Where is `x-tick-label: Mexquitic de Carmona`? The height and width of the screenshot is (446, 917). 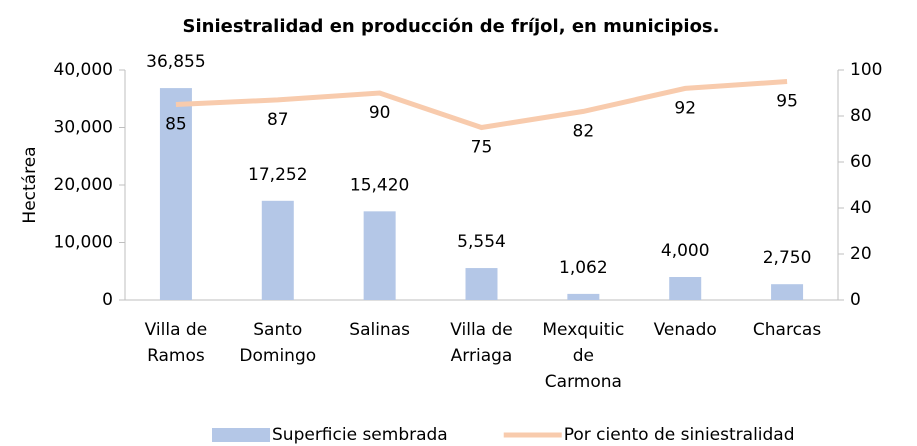 x-tick-label: Mexquitic de Carmona is located at coordinates (583, 356).